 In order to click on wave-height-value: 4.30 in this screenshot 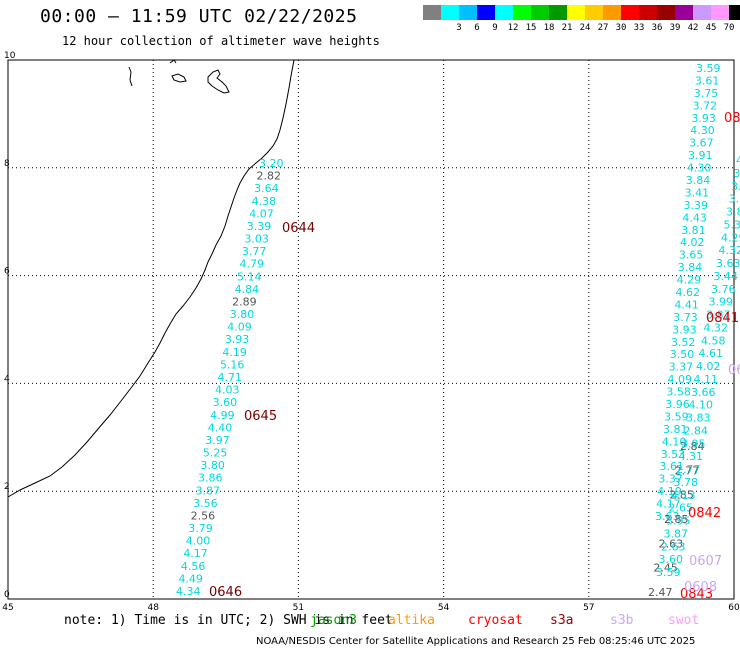, I will do `click(702, 130)`.